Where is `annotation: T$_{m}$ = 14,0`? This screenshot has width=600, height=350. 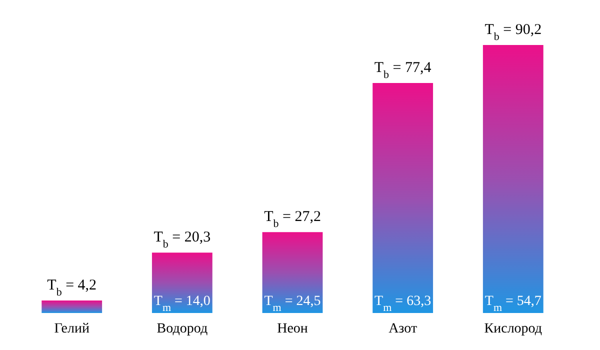
annotation: T$_{m}$ = 14,0 is located at coordinates (182, 304).